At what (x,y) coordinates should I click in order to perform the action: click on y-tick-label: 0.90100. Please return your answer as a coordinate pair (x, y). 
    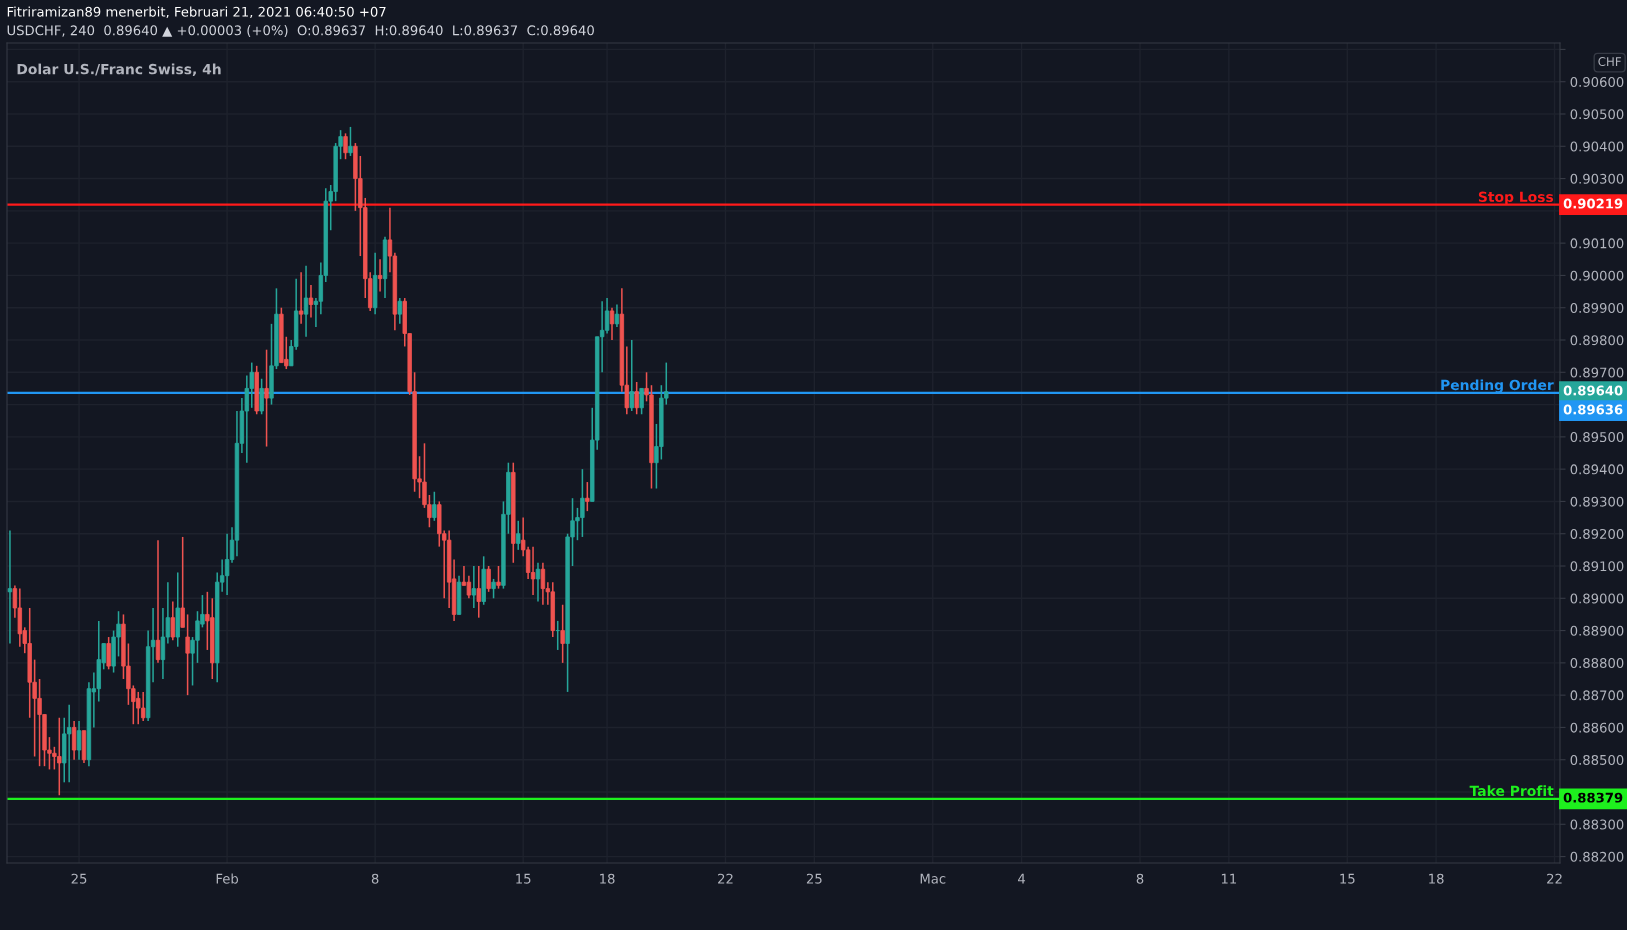
    Looking at the image, I should click on (1597, 243).